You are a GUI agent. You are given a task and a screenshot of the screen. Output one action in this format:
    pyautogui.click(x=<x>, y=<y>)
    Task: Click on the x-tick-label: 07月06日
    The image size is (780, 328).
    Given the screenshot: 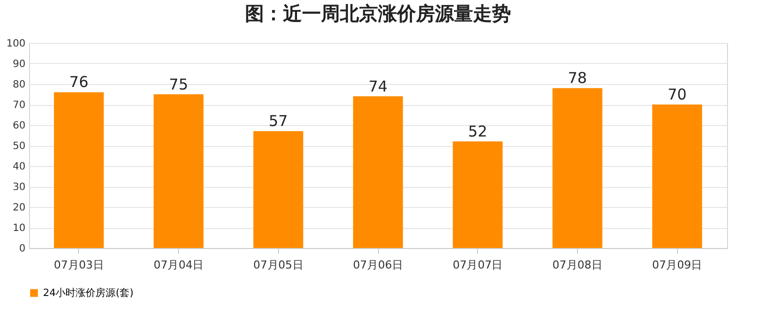 What is the action you would take?
    pyautogui.click(x=378, y=265)
    